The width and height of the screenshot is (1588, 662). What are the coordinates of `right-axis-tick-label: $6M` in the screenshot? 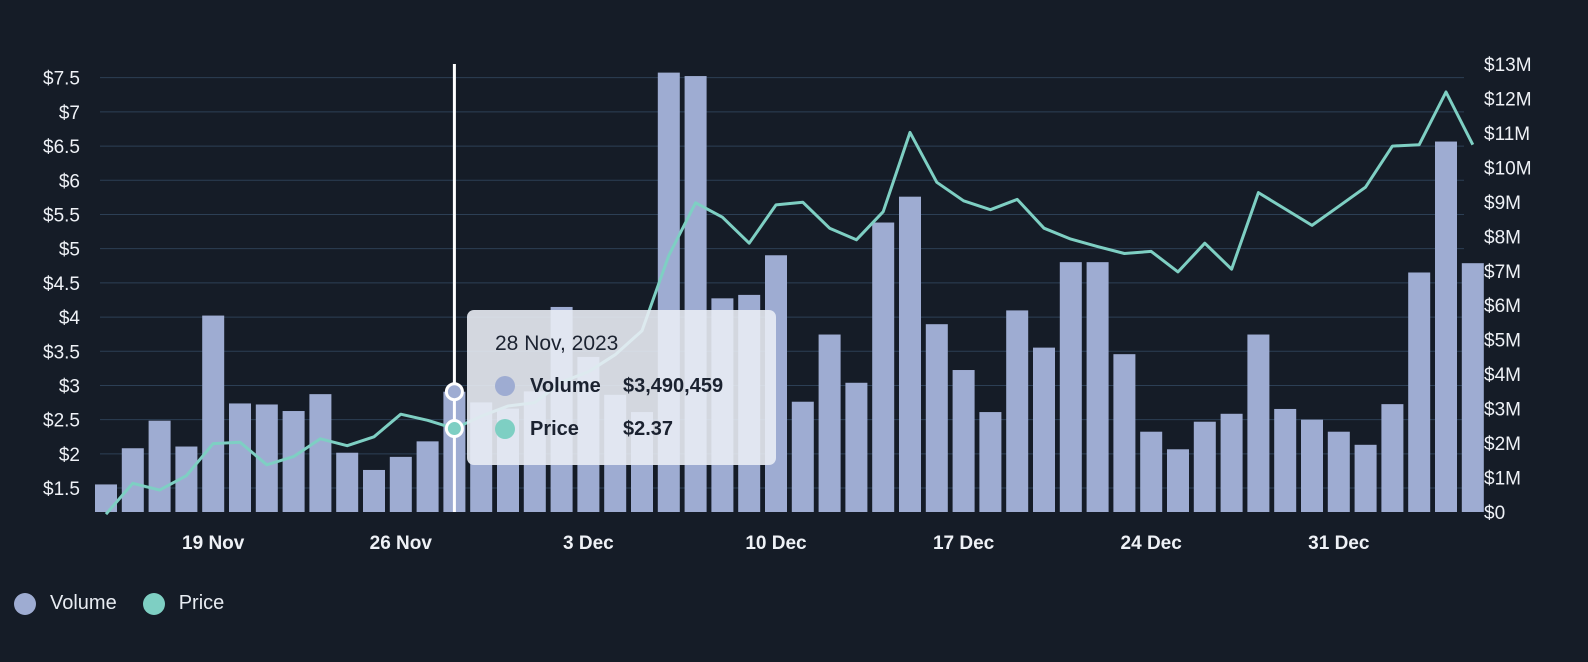 It's located at (1502, 306).